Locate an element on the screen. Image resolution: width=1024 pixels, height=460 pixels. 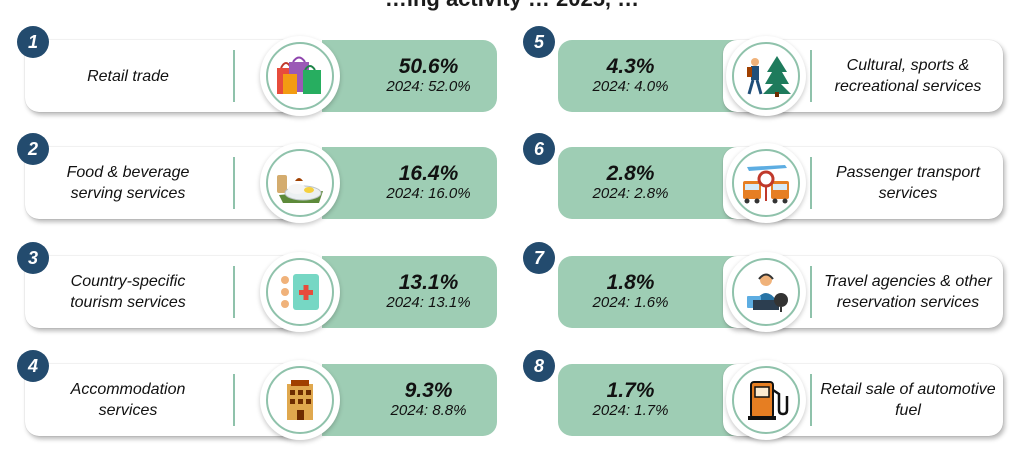
rank-badge: 2 is located at coordinates (33, 149).